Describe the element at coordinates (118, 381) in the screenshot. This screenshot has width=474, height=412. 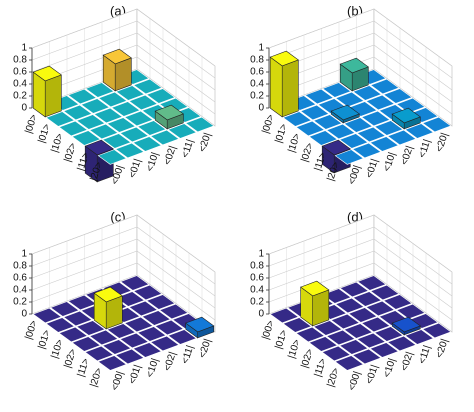
I see `col-label: <00|` at that location.